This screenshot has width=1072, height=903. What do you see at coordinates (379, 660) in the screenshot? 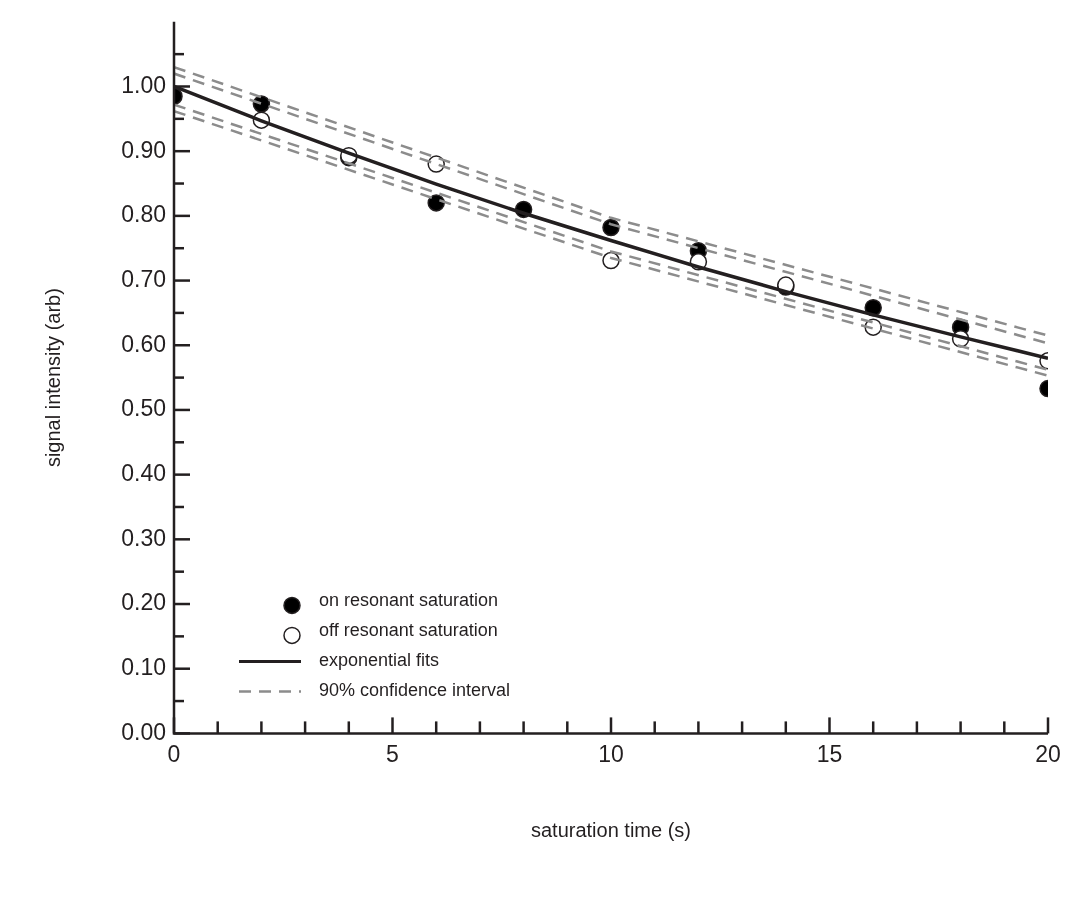
I see `legend-label: exponential fits` at bounding box center [379, 660].